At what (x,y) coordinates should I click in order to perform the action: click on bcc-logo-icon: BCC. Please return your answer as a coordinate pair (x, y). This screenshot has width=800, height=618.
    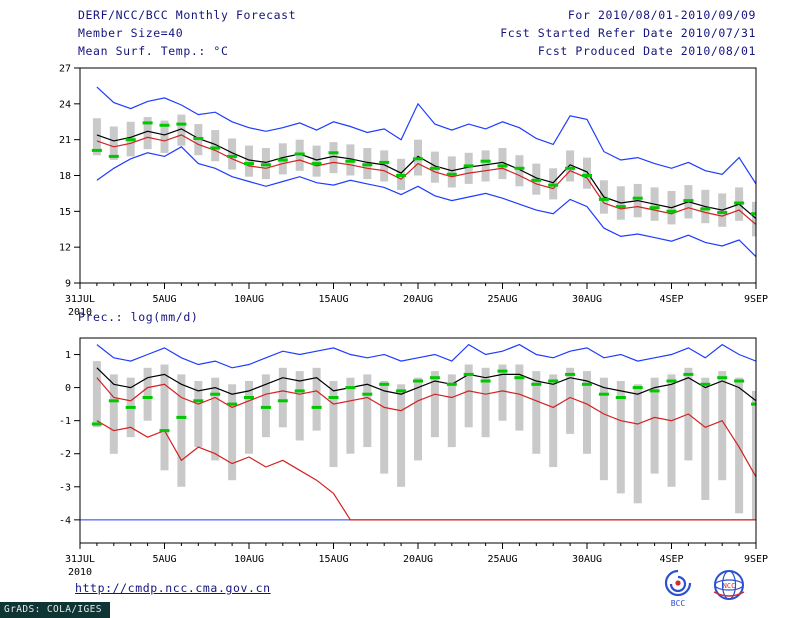
    Looking at the image, I should click on (678, 588).